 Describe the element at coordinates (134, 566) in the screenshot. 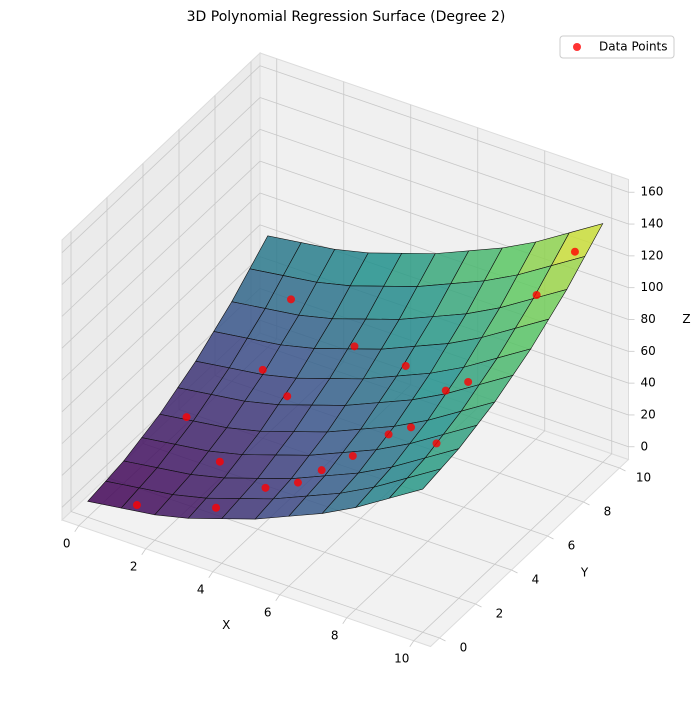

I see `x-tick-label: 2` at that location.